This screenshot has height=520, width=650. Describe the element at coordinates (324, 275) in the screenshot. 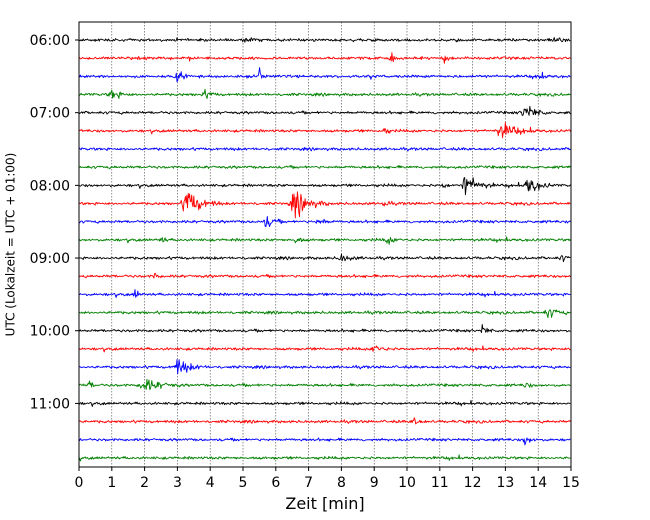

I see `trace-09:15` at that location.